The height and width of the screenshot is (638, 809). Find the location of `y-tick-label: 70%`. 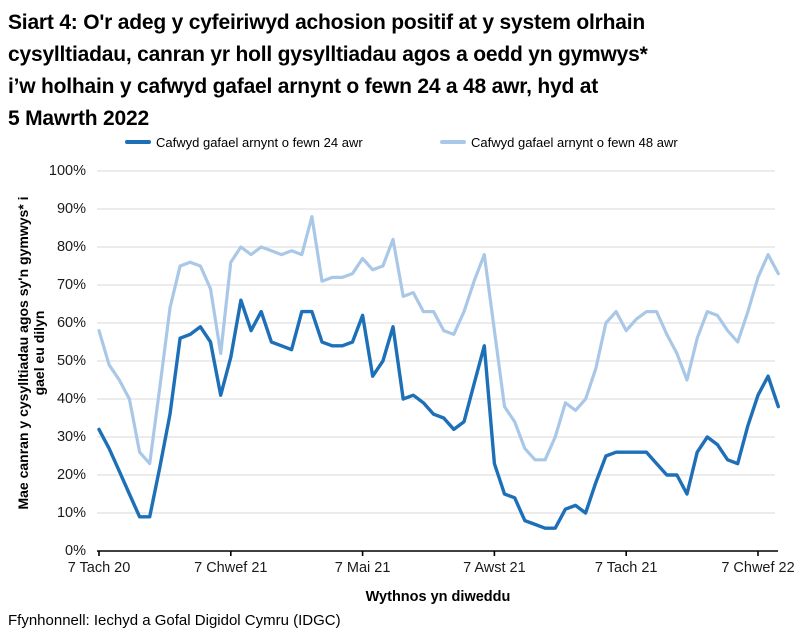

y-tick-label: 70% is located at coordinates (71, 285).